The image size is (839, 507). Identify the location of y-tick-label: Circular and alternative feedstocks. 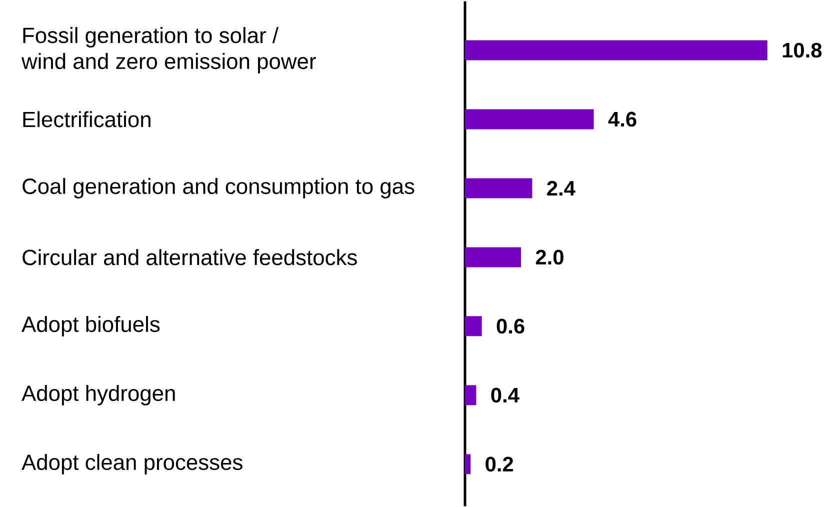
(189, 257).